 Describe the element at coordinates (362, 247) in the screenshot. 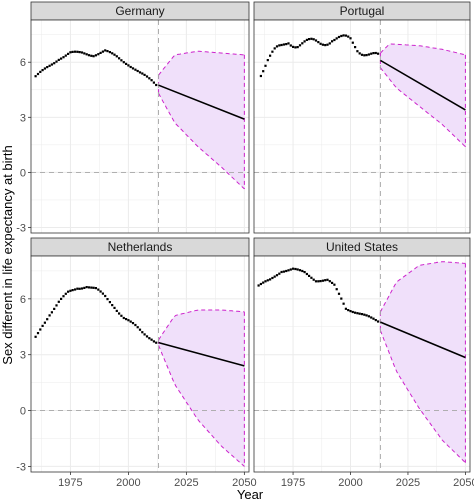

I see `strip-label-united-states: United States` at that location.